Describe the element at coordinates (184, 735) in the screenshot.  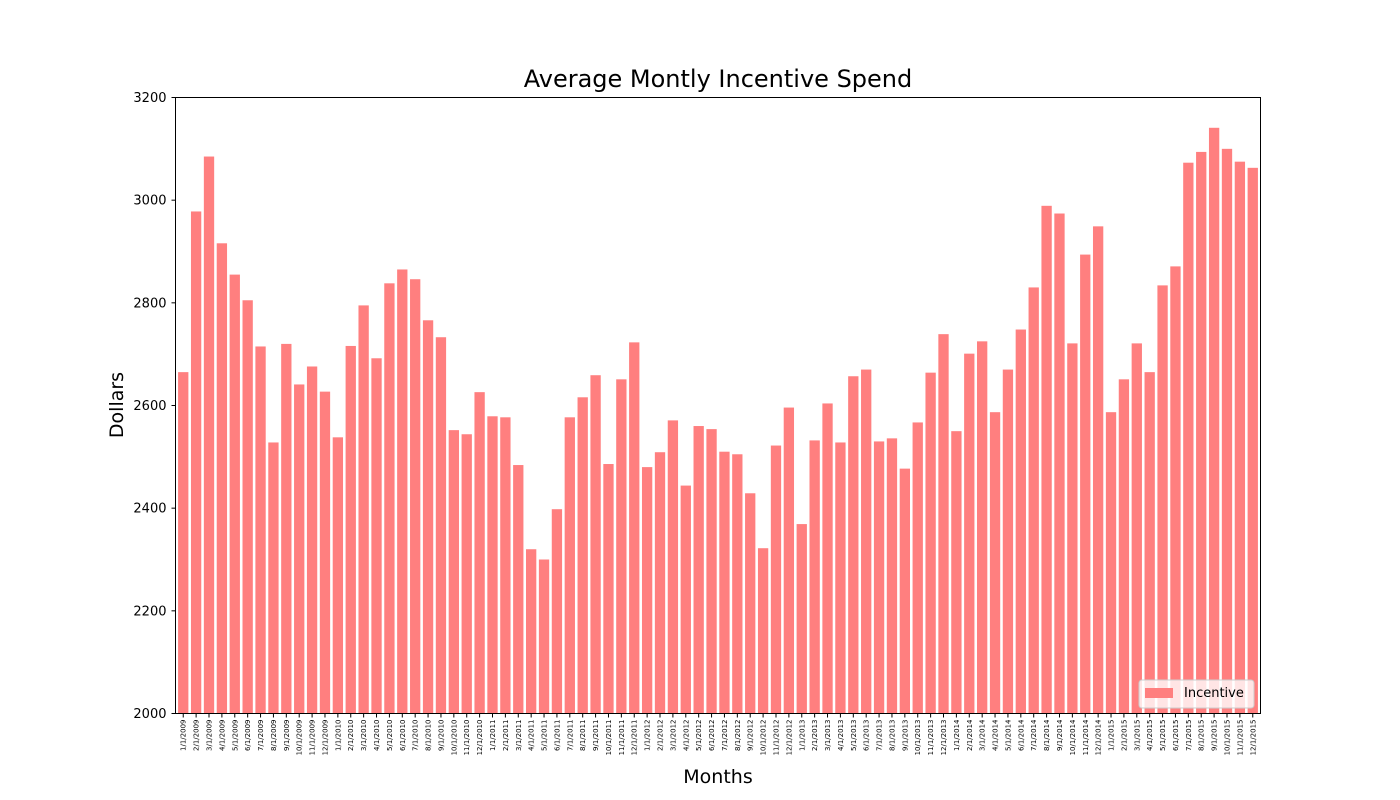
I see `x-tick-label: 1/1/2009` at that location.